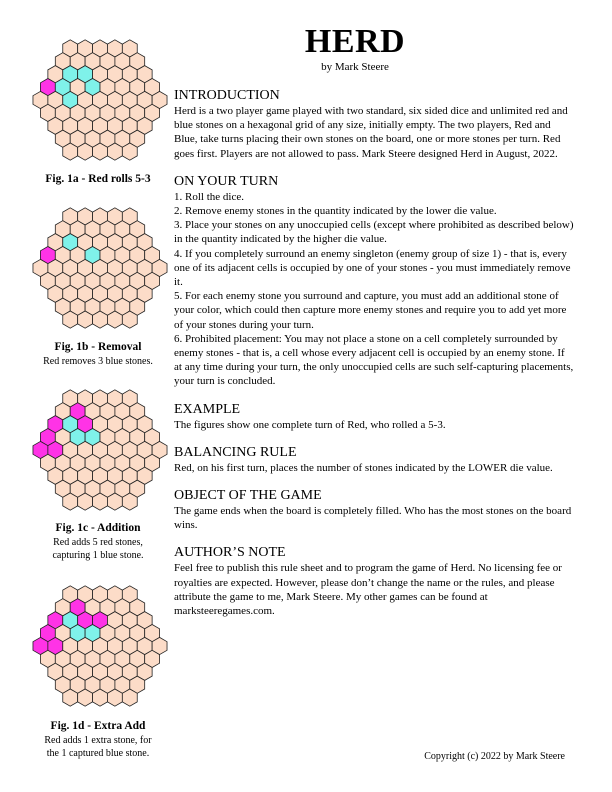 Image resolution: width=612 pixels, height=792 pixels. I want to click on figure-1d, so click(85, 646).